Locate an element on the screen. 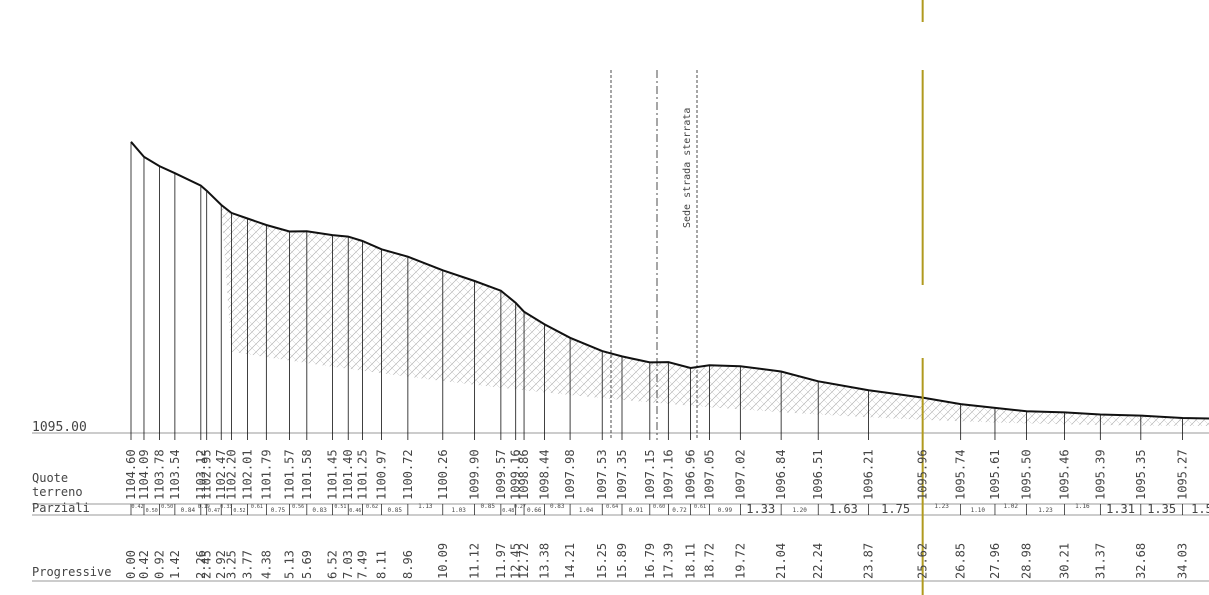 The width and height of the screenshot is (1209, 595). progressive-label-7: 3.25 is located at coordinates (231, 564).